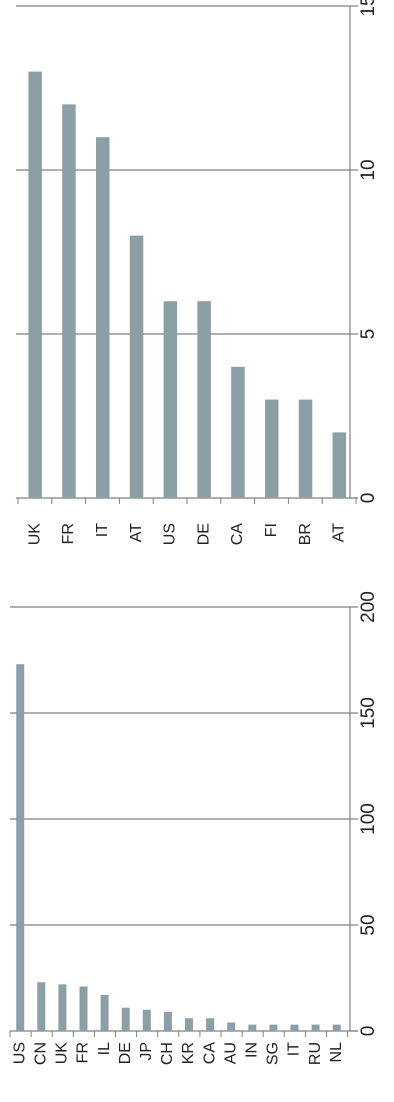 This screenshot has height=1102, width=394. What do you see at coordinates (230, 1053) in the screenshot?
I see `bottom-category-label-10: AU` at bounding box center [230, 1053].